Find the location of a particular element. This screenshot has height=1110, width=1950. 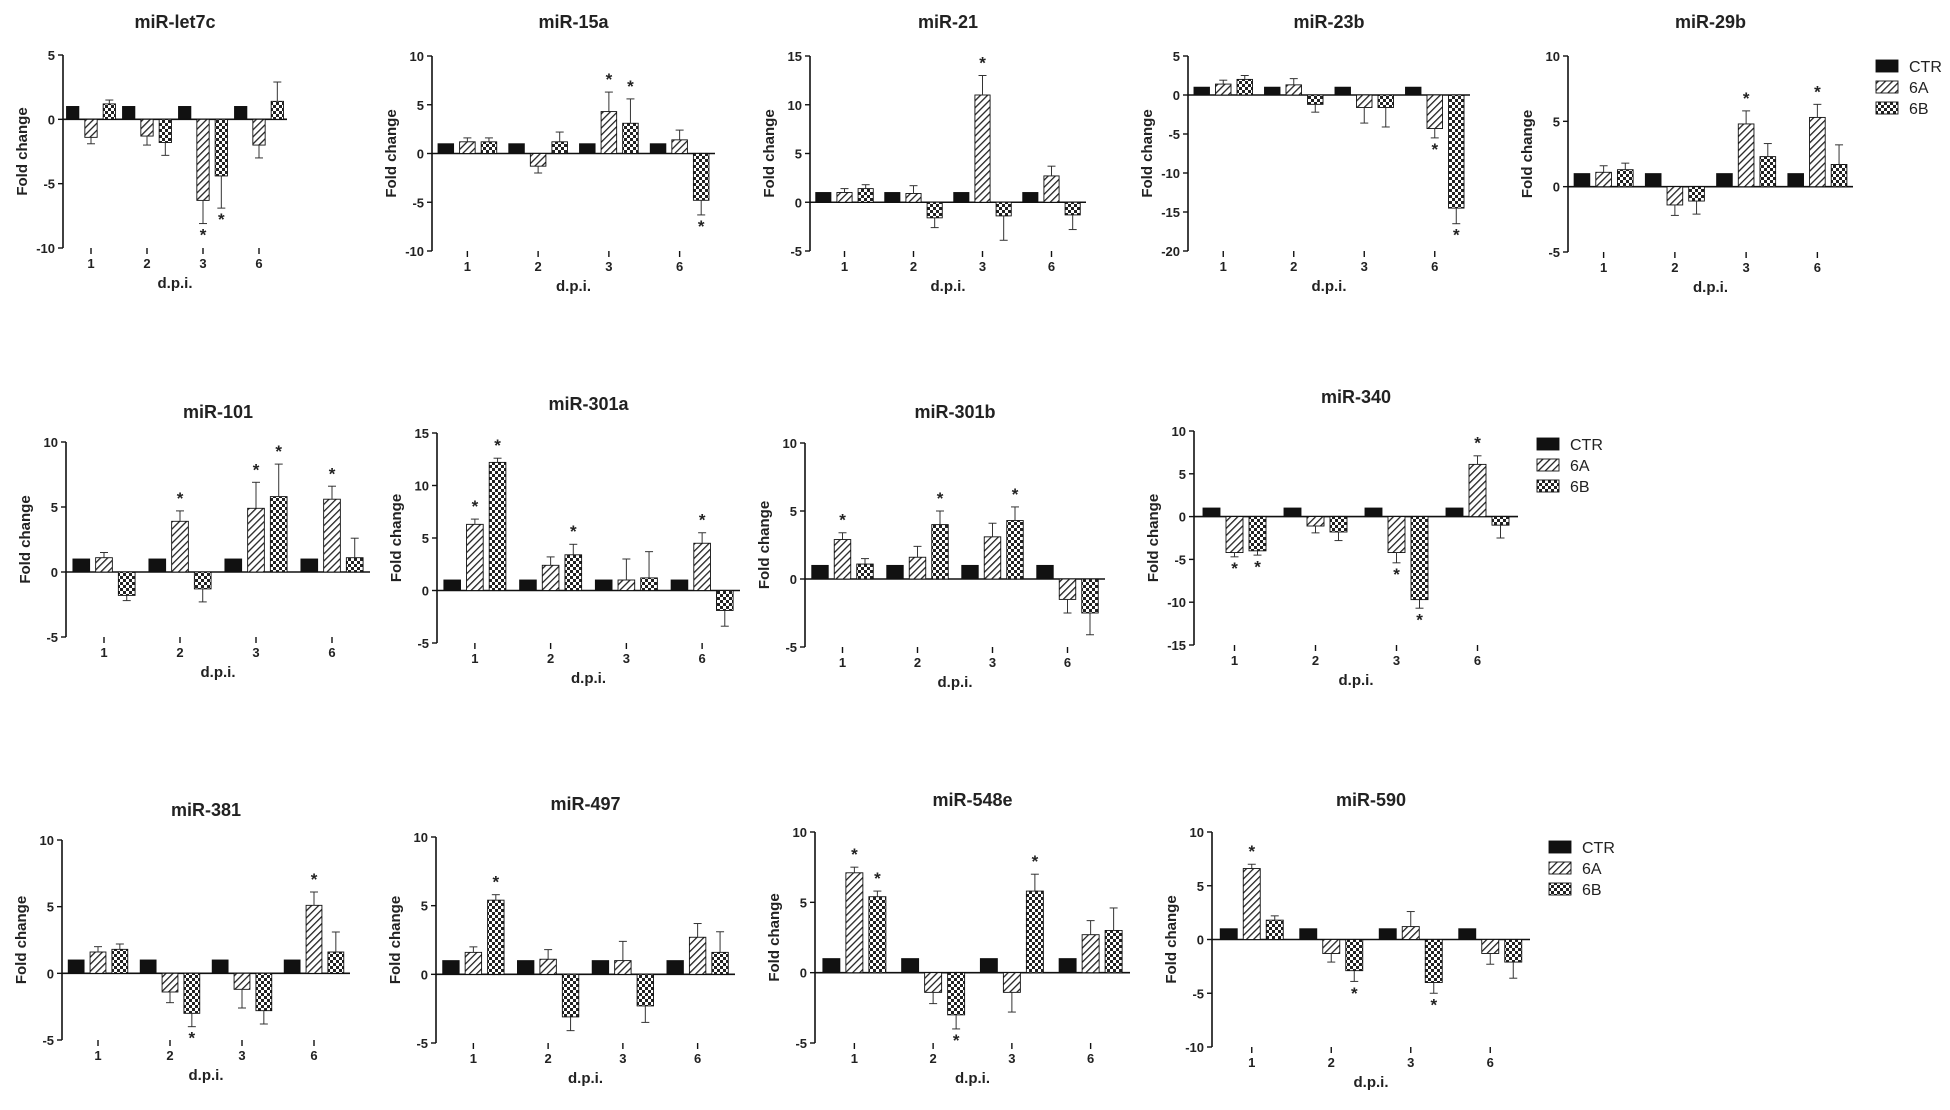

panel-miR-101: miR-101 -5 0 5 10 1 2 3 6 Fold change d.p.i. * * * * is located at coordinates (193, 541).